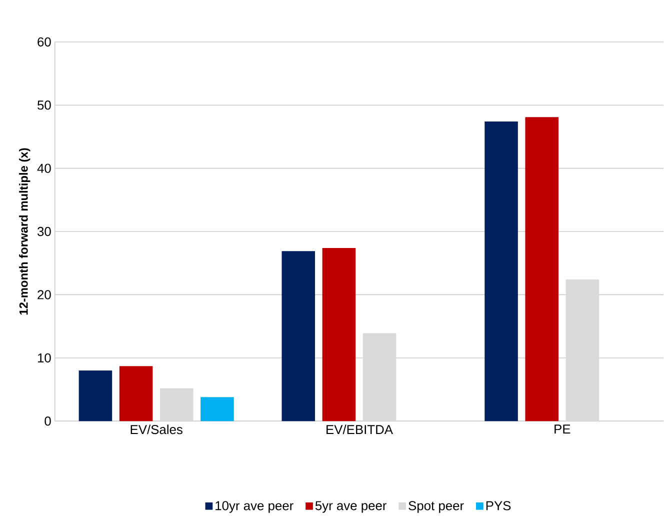  I want to click on x-tick-label: EV/Sales, so click(156, 429).